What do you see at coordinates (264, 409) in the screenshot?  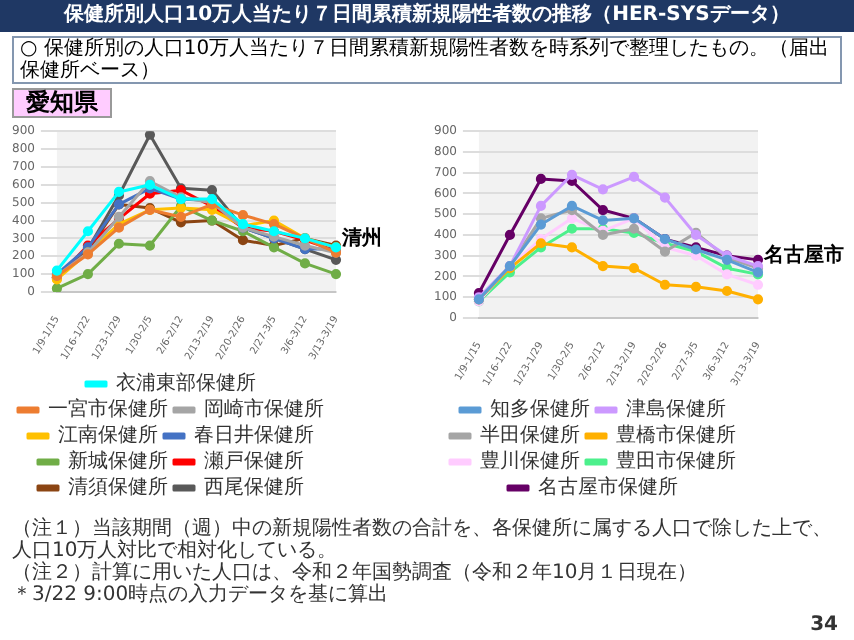 I see `legend-label: 岡崎市保健所` at bounding box center [264, 409].